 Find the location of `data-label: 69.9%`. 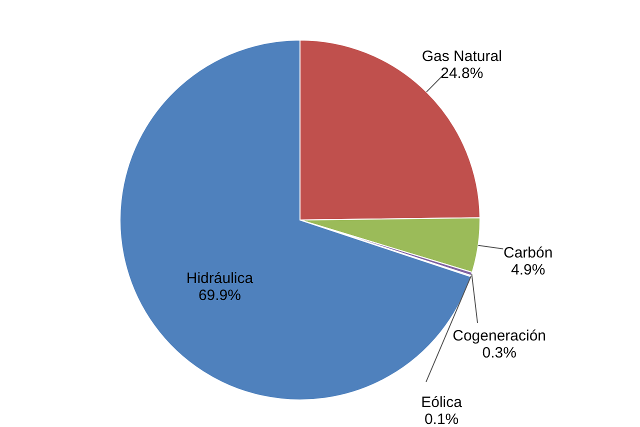

data-label: 69.9% is located at coordinates (219, 295).